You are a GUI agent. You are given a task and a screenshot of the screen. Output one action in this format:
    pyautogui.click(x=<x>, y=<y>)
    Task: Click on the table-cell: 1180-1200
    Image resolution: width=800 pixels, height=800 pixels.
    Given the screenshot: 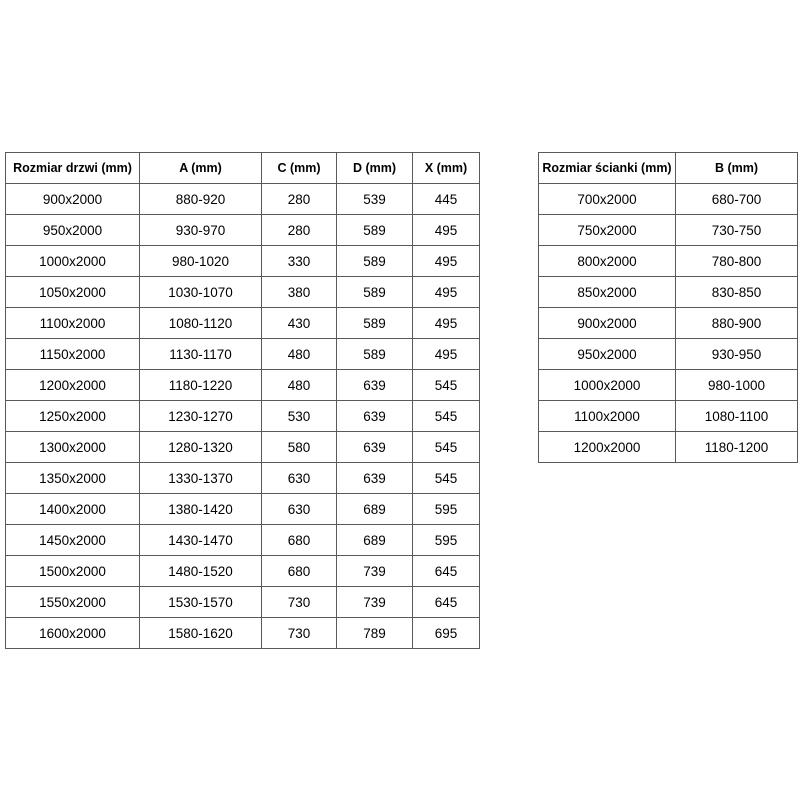 What is the action you would take?
    pyautogui.click(x=736, y=447)
    